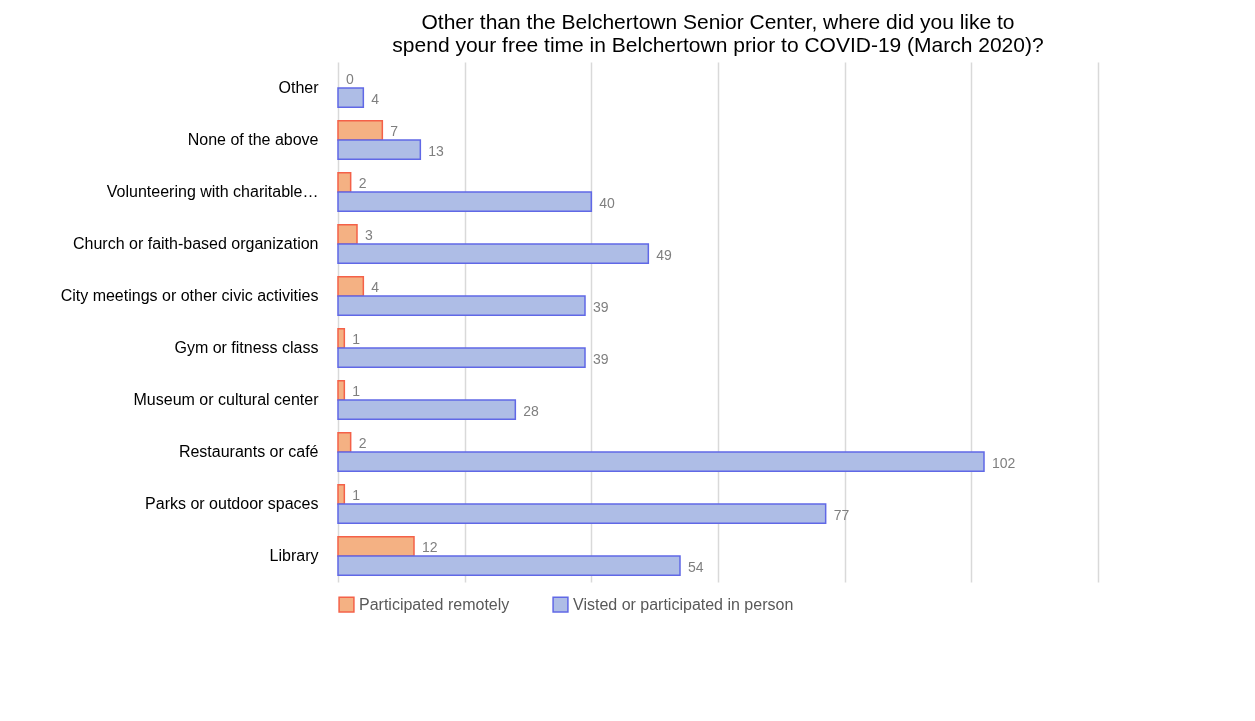 This screenshot has width=1255, height=721. Describe the element at coordinates (189, 295) in the screenshot. I see `y-tick-label: City meetings or other civic activities` at that location.